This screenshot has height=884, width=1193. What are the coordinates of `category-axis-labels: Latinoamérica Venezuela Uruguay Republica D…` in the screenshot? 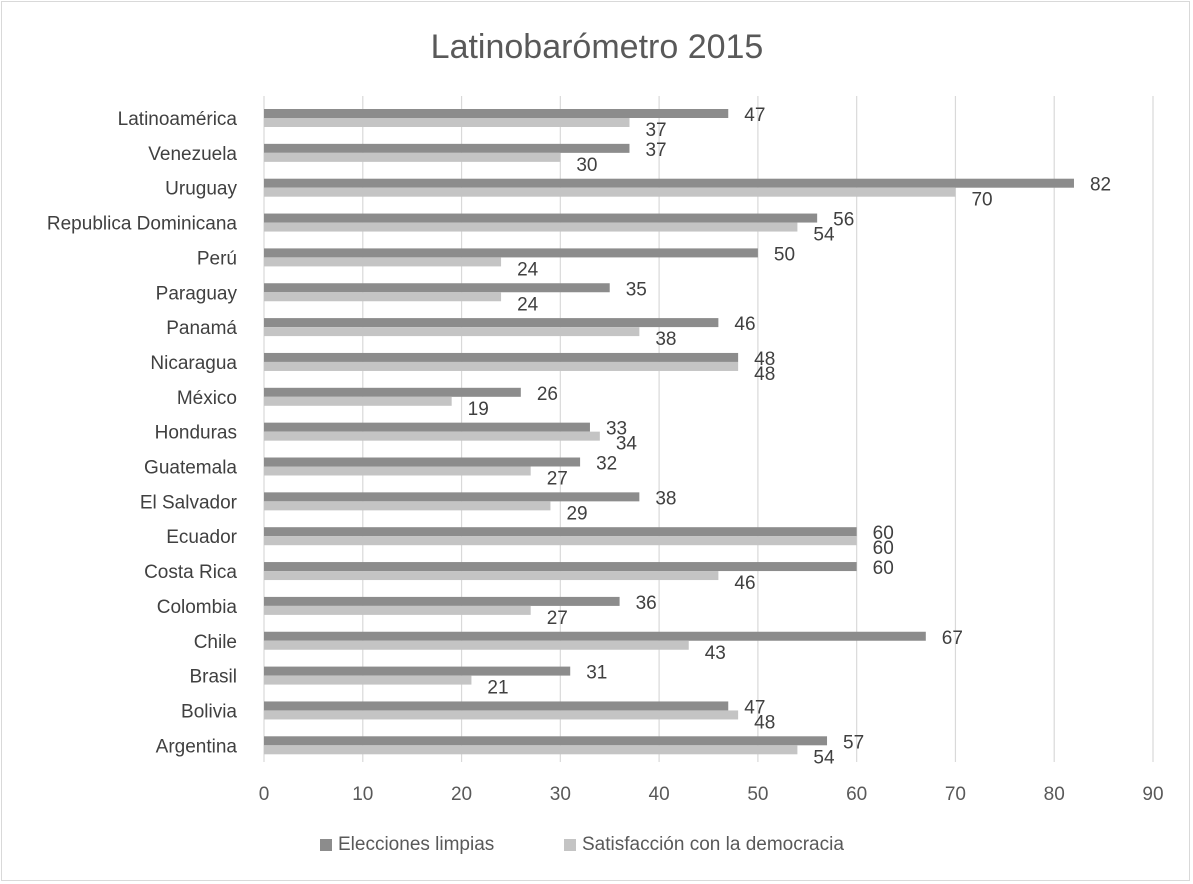 It's located at (142, 433).